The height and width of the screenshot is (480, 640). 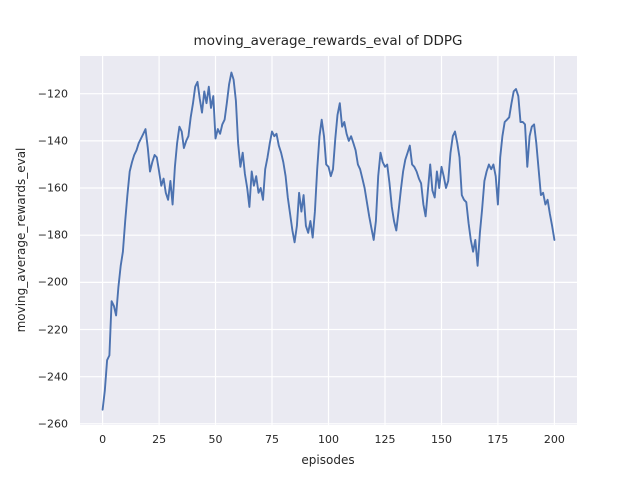 What do you see at coordinates (328, 460) in the screenshot?
I see `x-axis-label: episodes` at bounding box center [328, 460].